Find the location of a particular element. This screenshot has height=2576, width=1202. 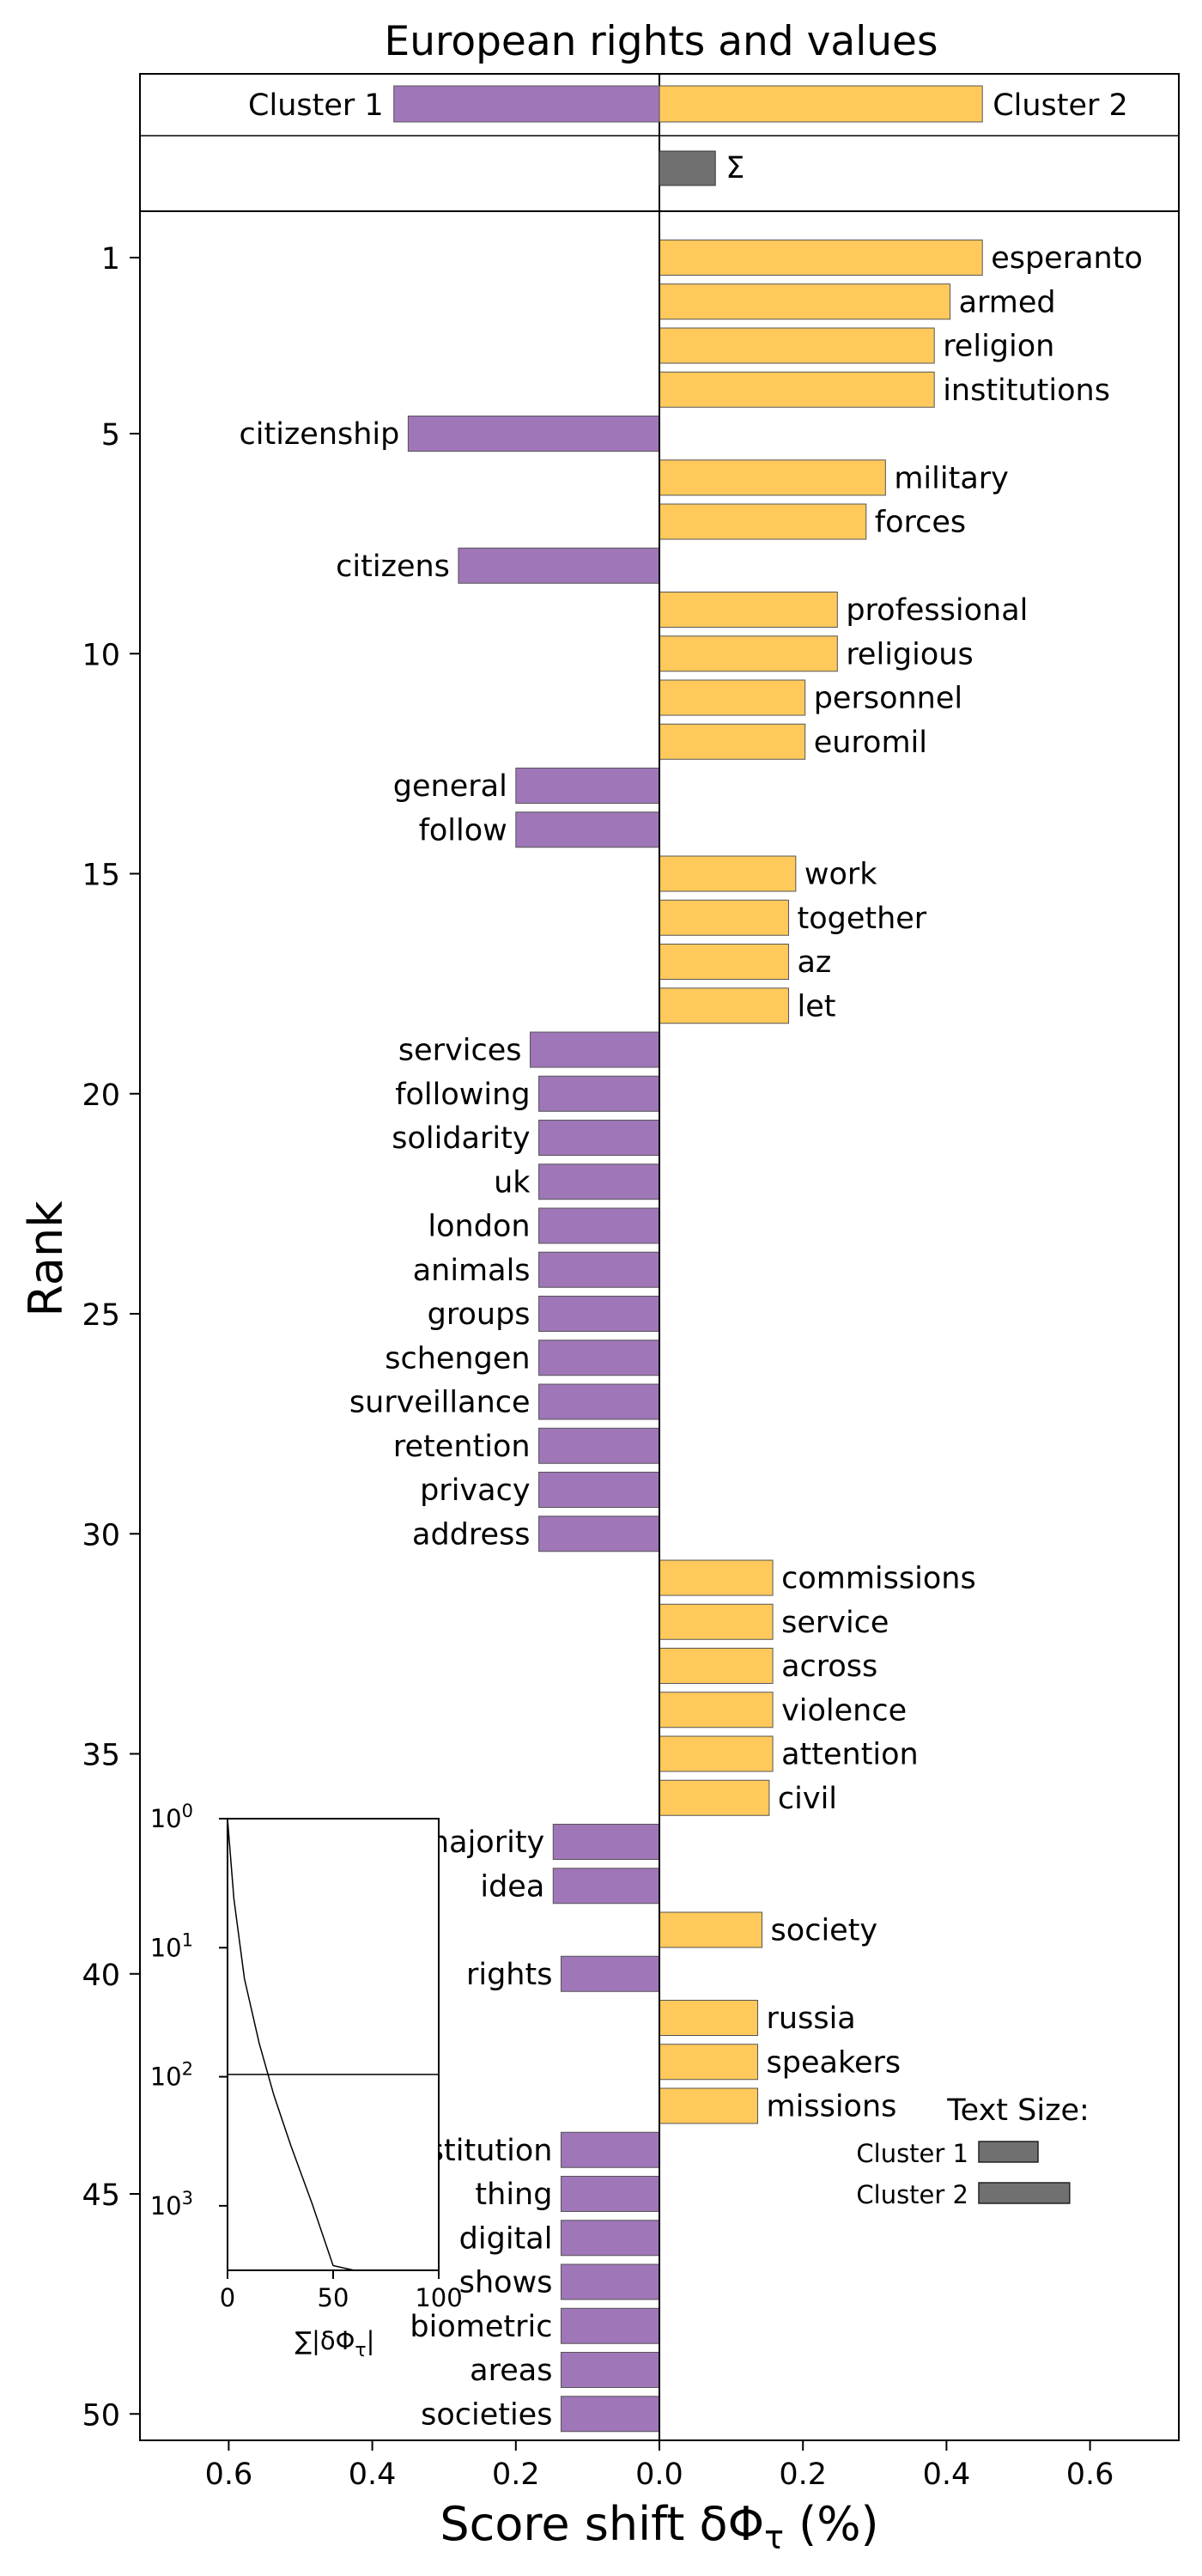

bar-label-general: general is located at coordinates (450, 786).